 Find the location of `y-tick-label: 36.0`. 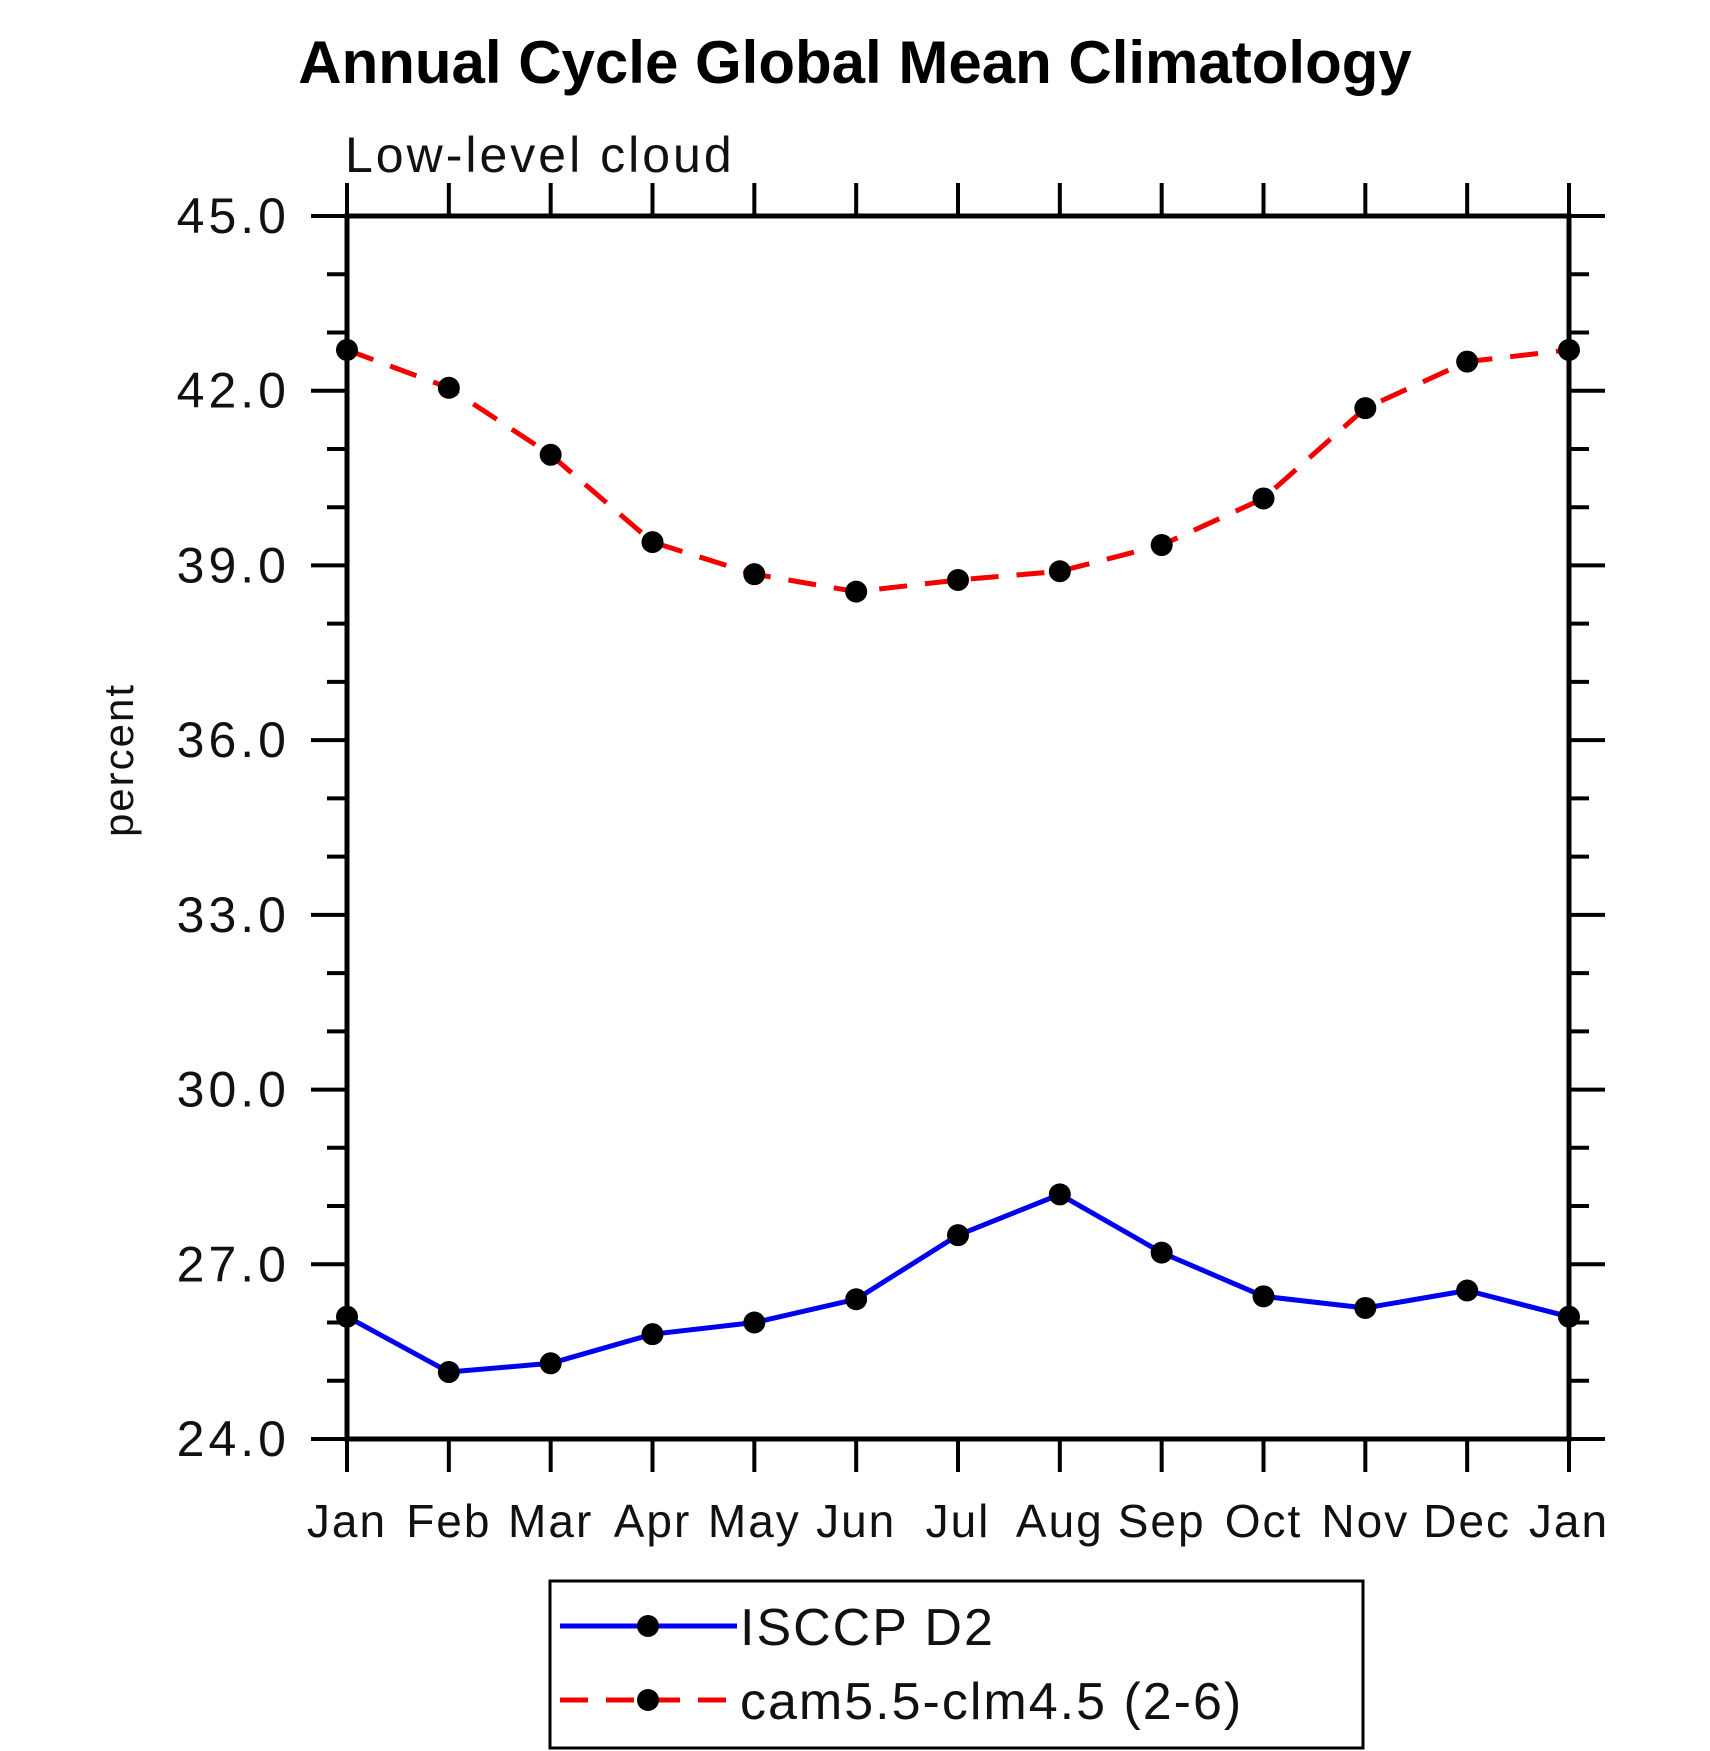

y-tick-label: 36.0 is located at coordinates (233, 740).